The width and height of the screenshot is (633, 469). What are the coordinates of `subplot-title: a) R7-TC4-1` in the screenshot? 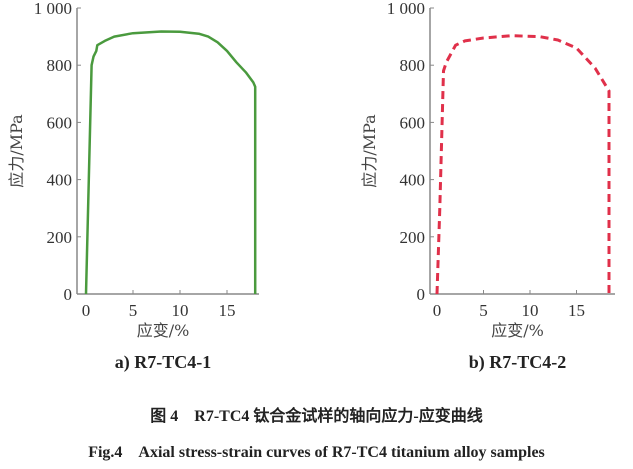 It's located at (163, 362).